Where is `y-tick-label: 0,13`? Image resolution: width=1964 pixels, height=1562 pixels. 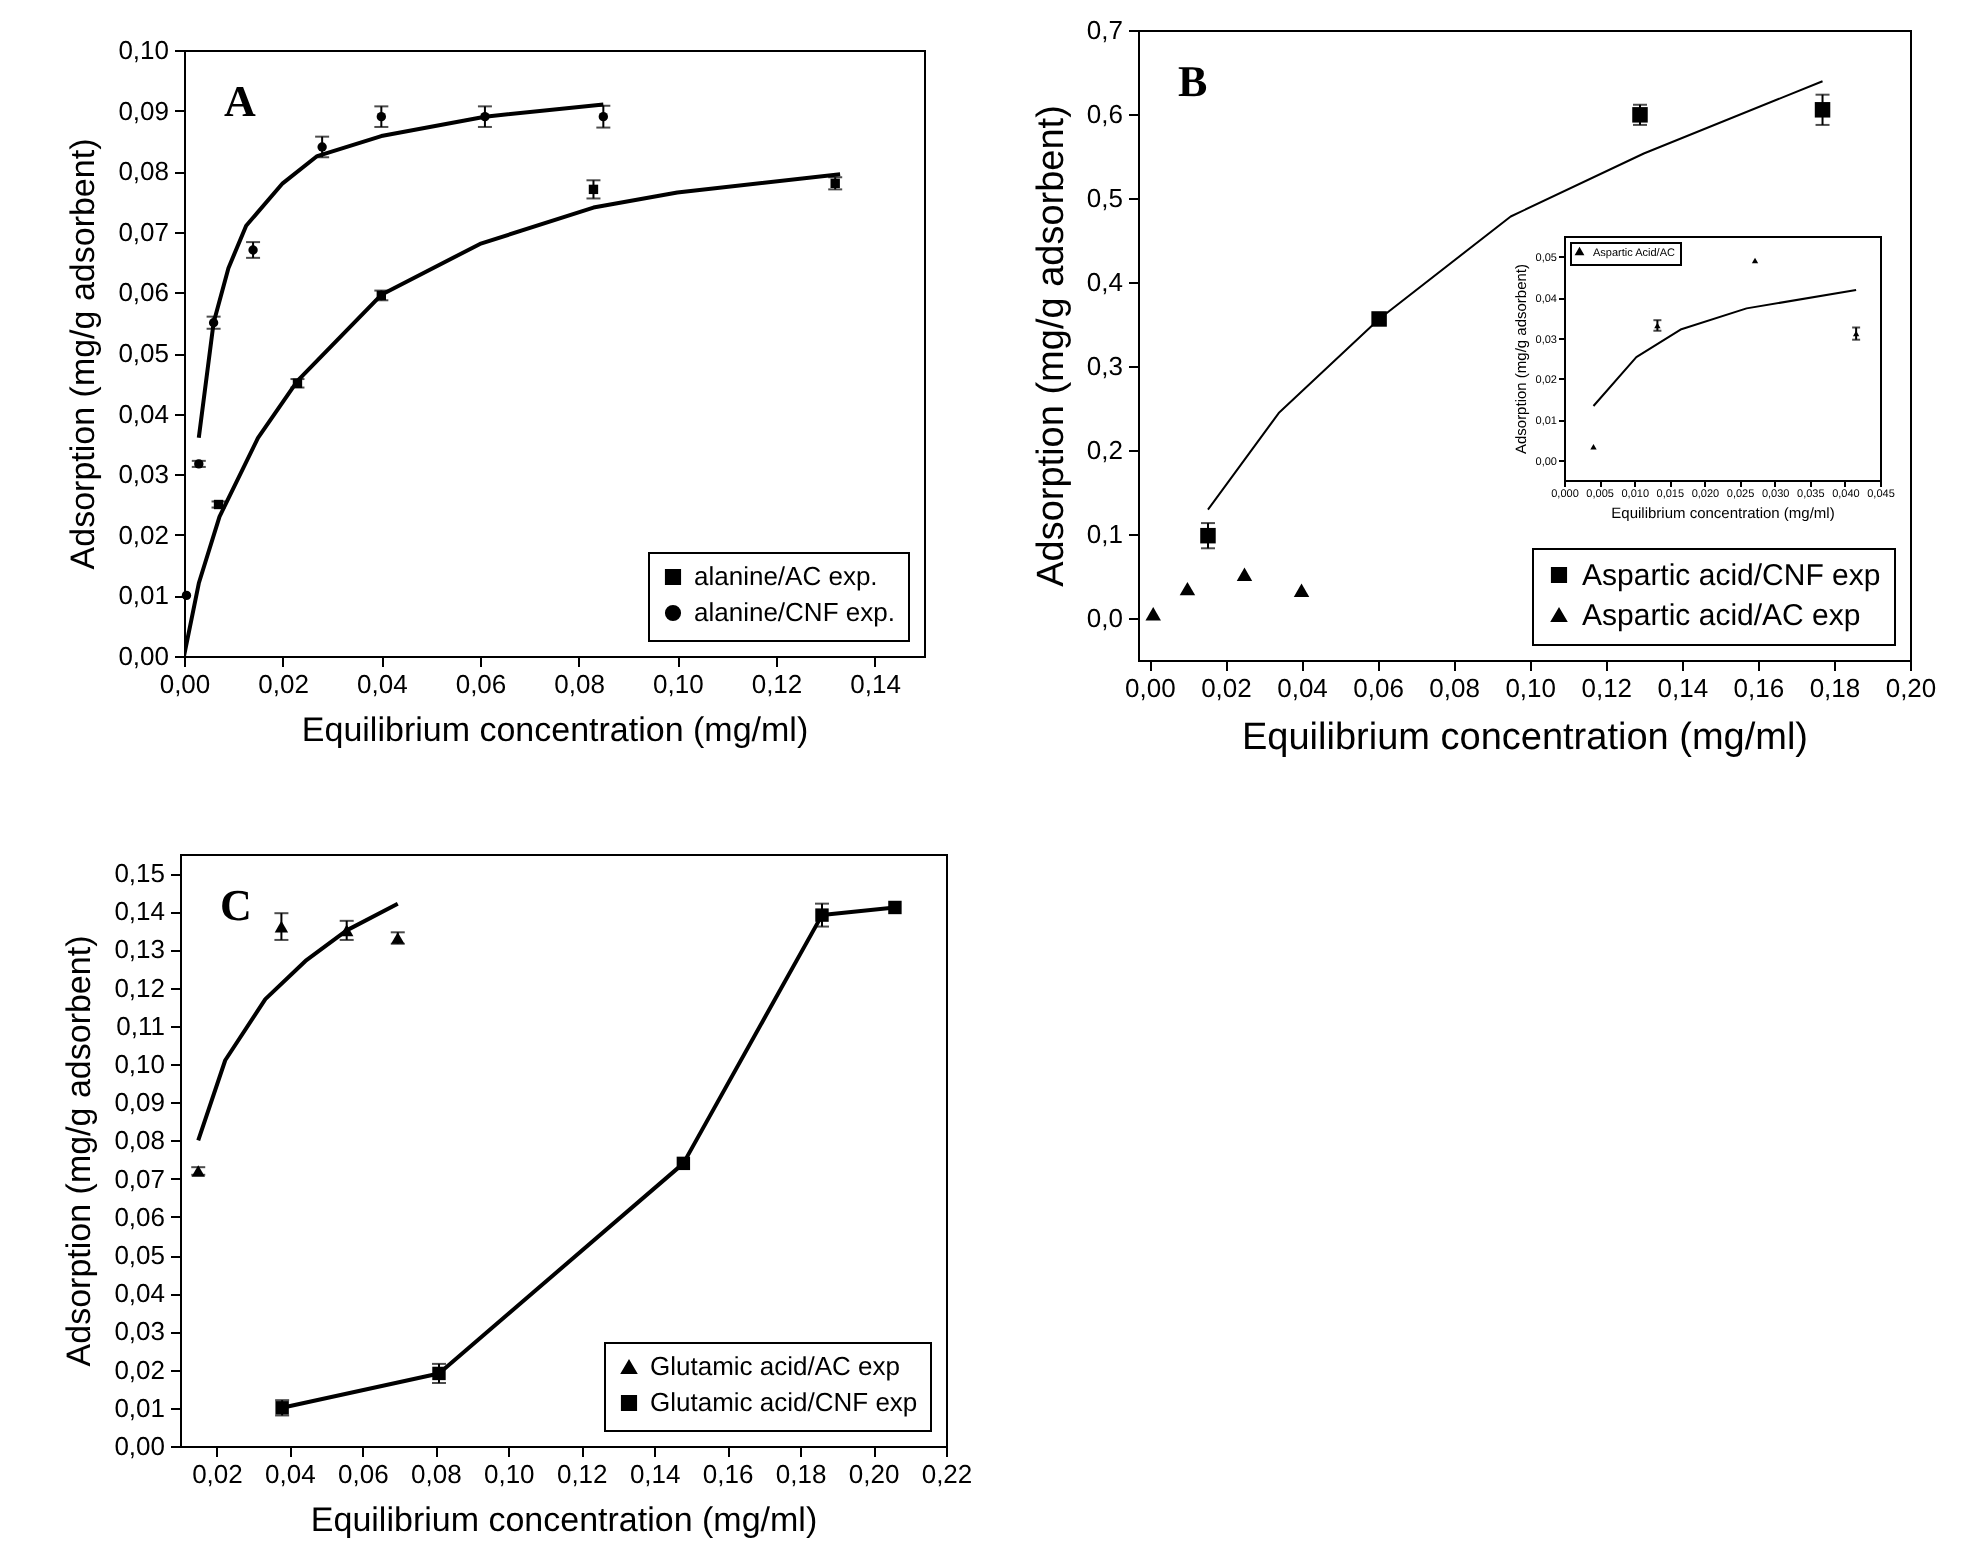
y-tick-label: 0,13 is located at coordinates (139, 949).